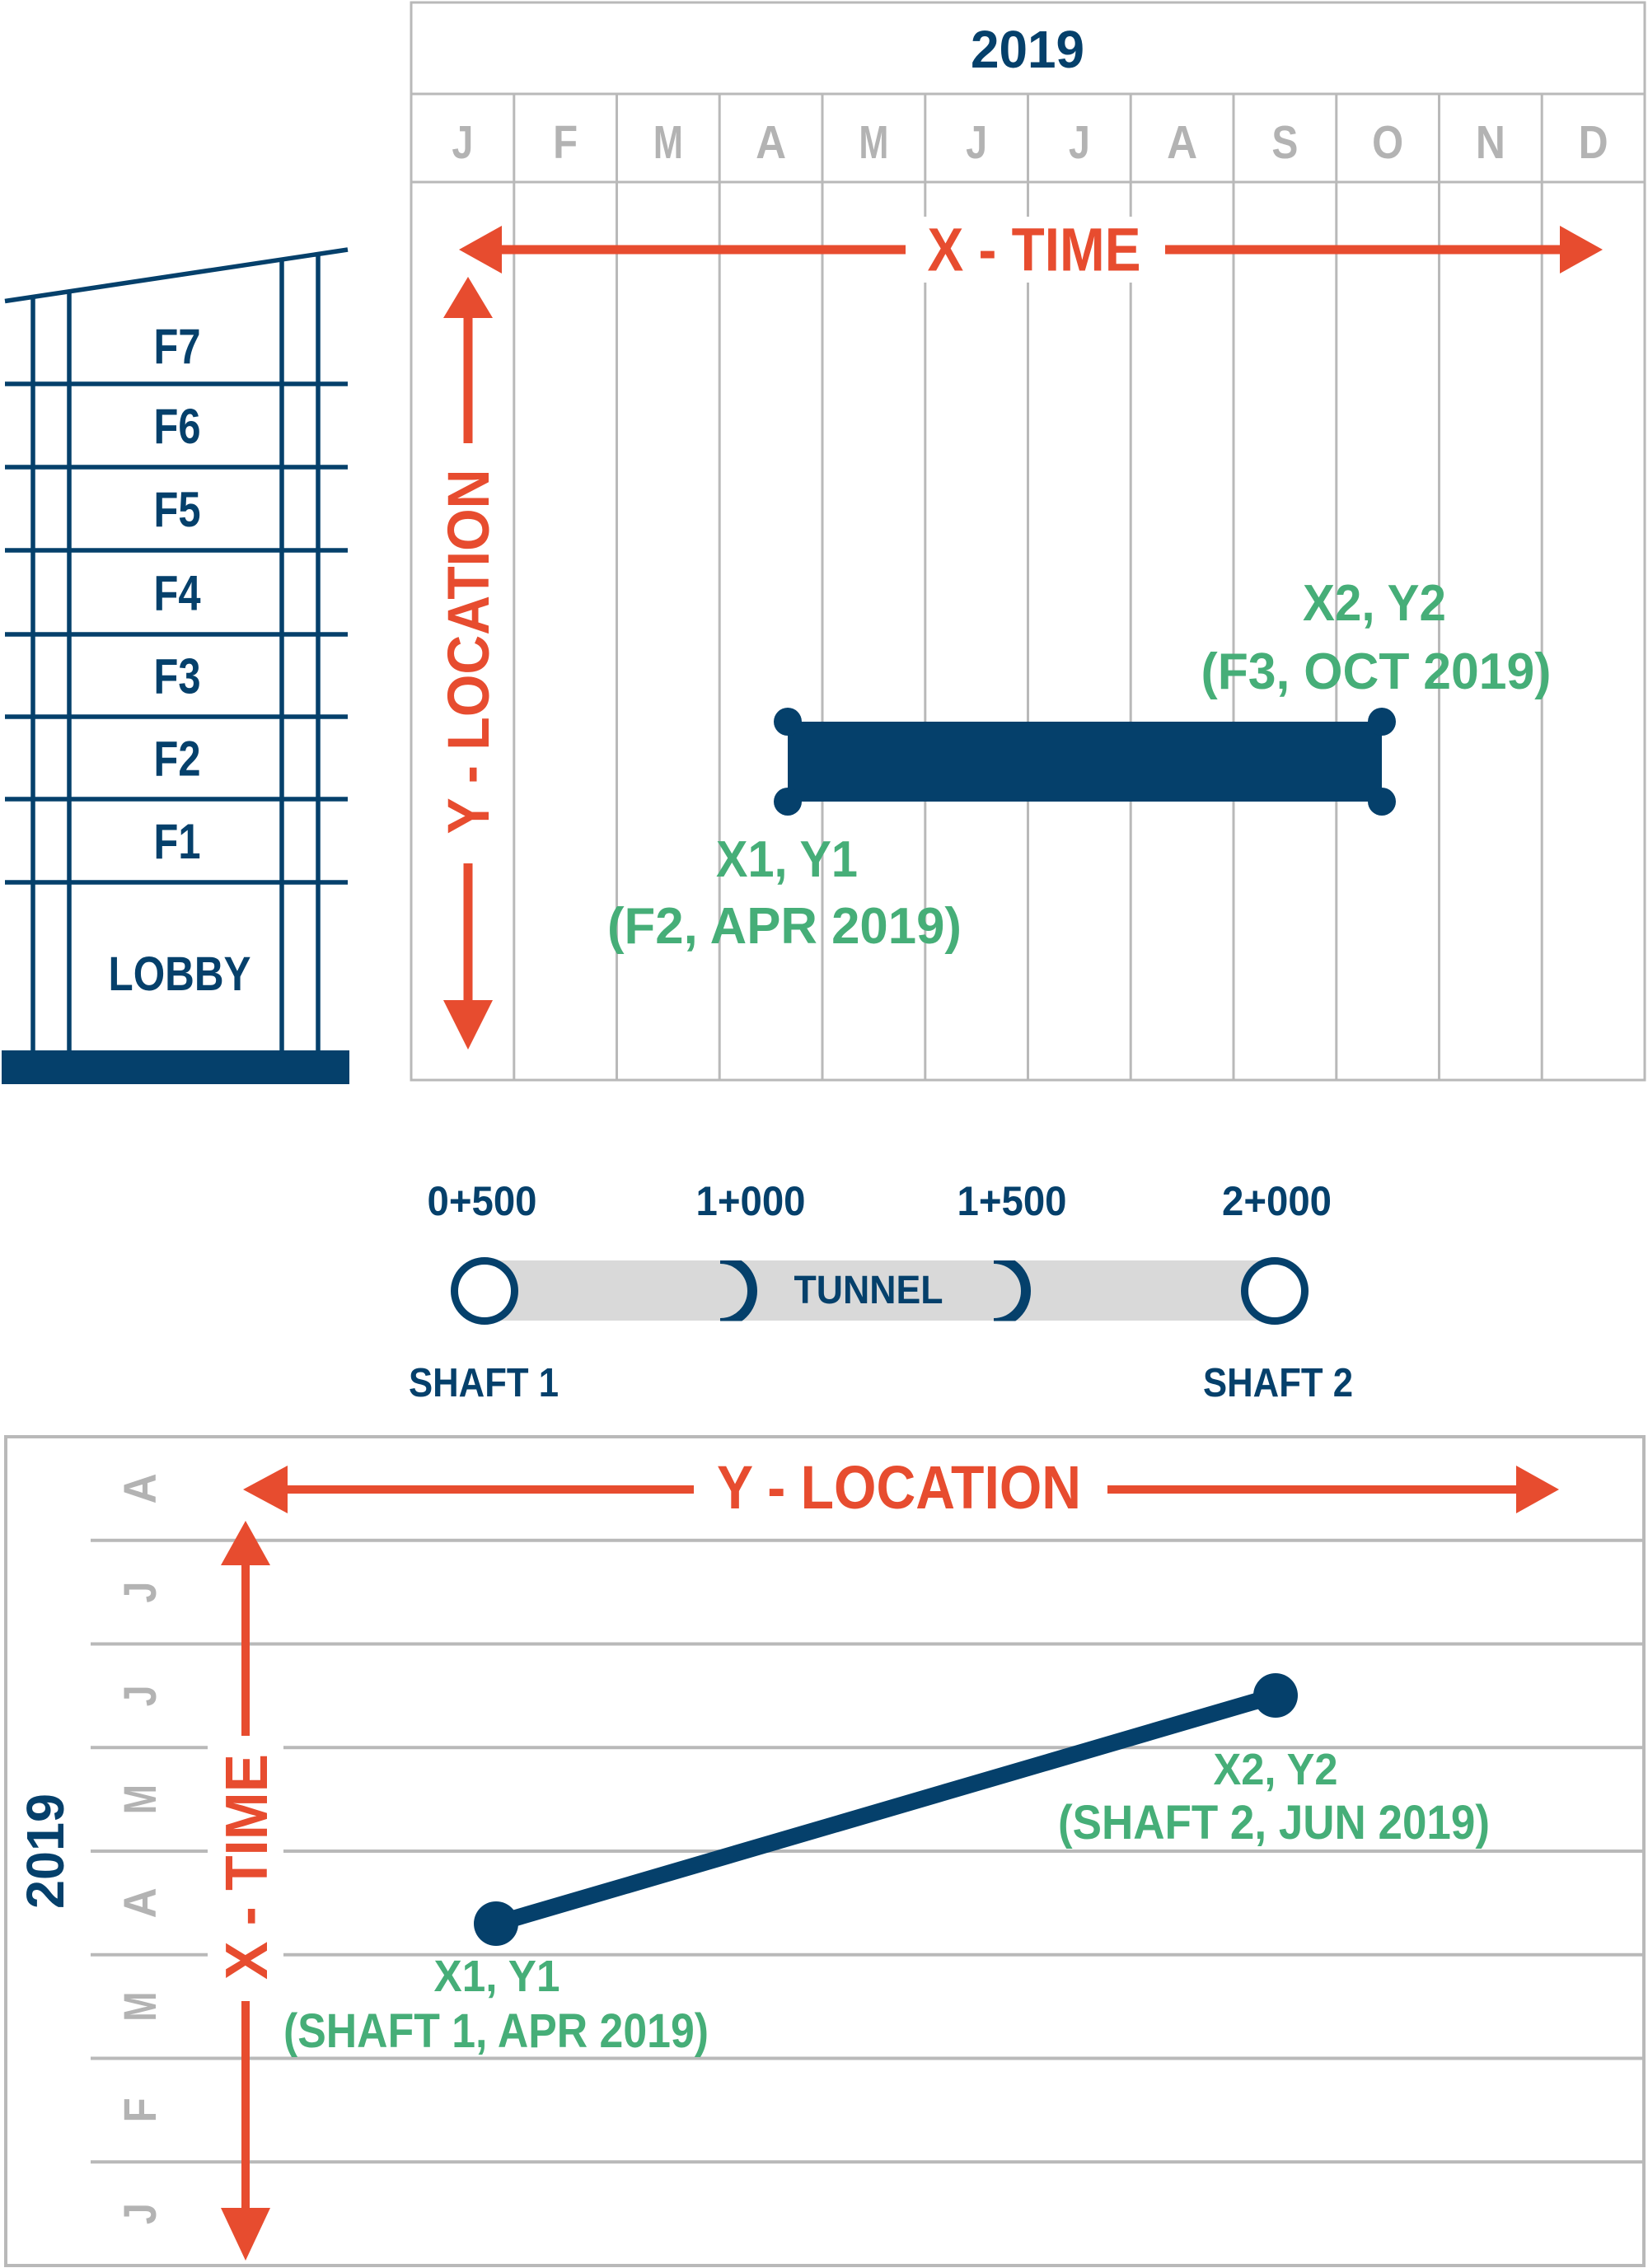 The height and width of the screenshot is (2268, 1648). What do you see at coordinates (177, 510) in the screenshot?
I see `svg-text: F5` at bounding box center [177, 510].